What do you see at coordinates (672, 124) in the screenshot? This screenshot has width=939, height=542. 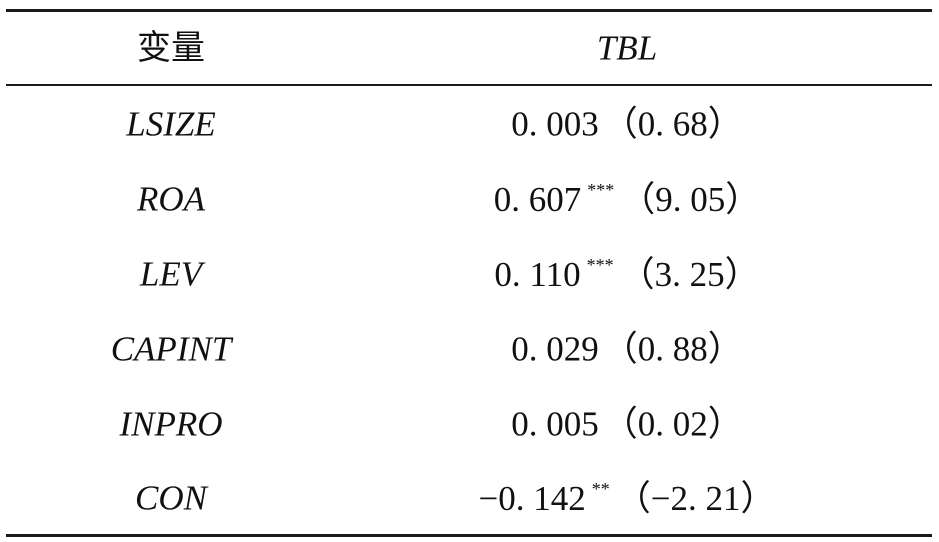 I see `row-tstat: （0. 68）` at bounding box center [672, 124].